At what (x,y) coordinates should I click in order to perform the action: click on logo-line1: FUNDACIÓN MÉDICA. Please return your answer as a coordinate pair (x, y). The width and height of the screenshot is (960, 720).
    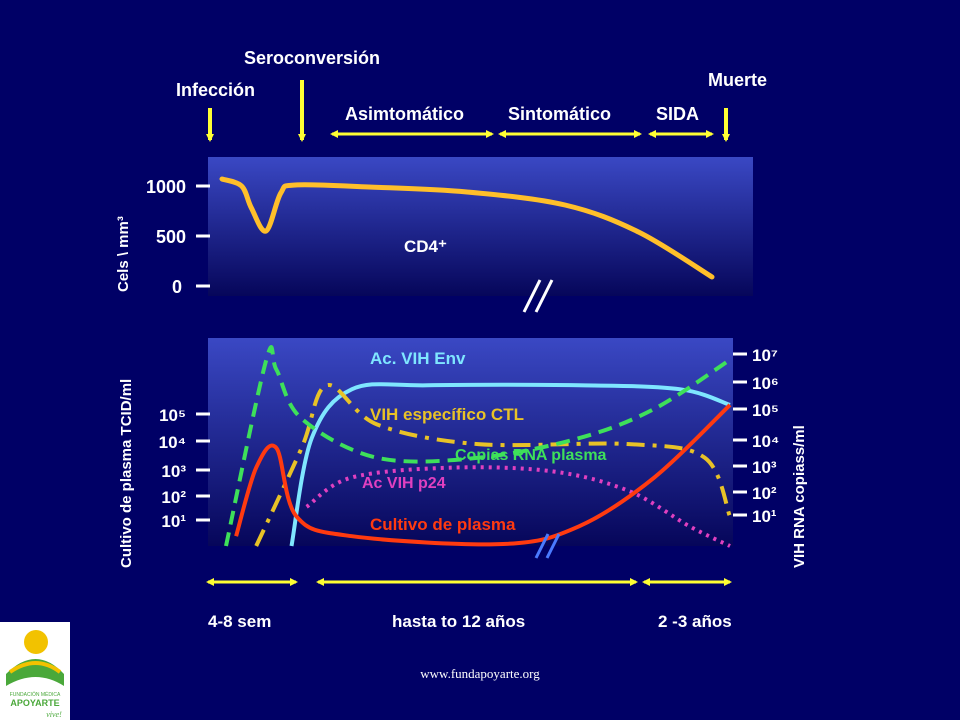
    Looking at the image, I should click on (35, 694).